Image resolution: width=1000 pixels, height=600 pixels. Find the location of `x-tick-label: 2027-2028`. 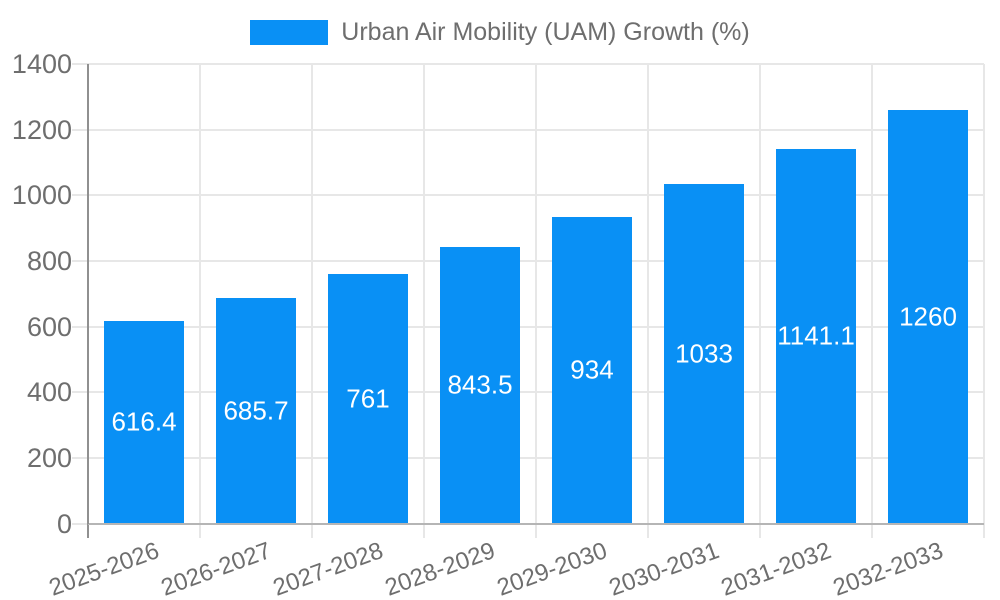

x-tick-label: 2027-2028 is located at coordinates (328, 568).